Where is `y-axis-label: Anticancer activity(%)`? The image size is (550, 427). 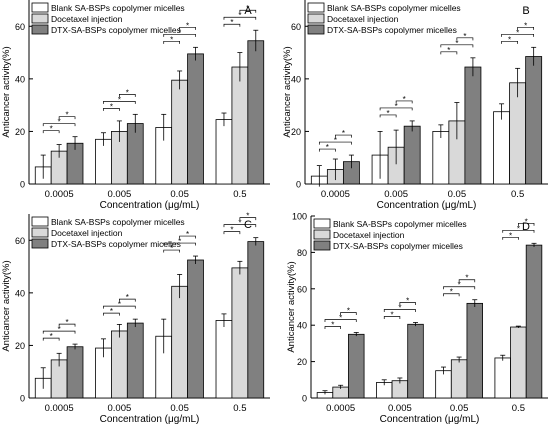
y-axis-label: Anticancer activity(%) is located at coordinates (291, 306).